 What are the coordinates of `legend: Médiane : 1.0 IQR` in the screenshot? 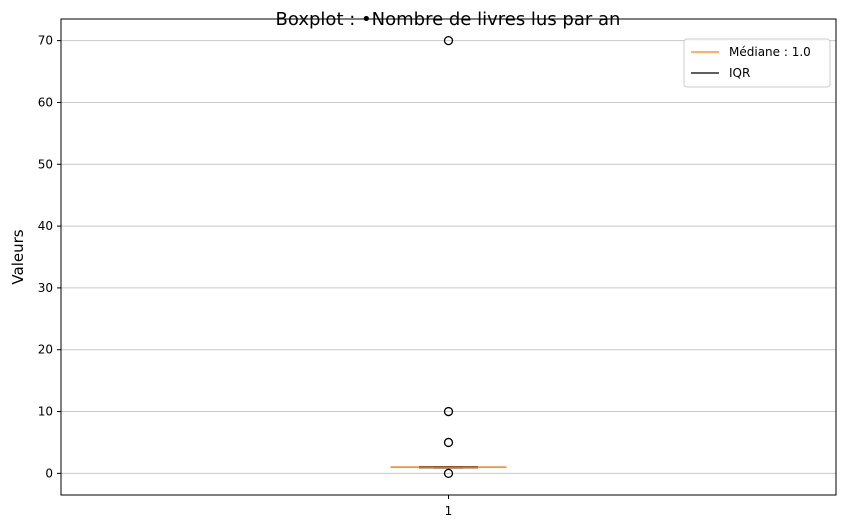 It's located at (757, 63).